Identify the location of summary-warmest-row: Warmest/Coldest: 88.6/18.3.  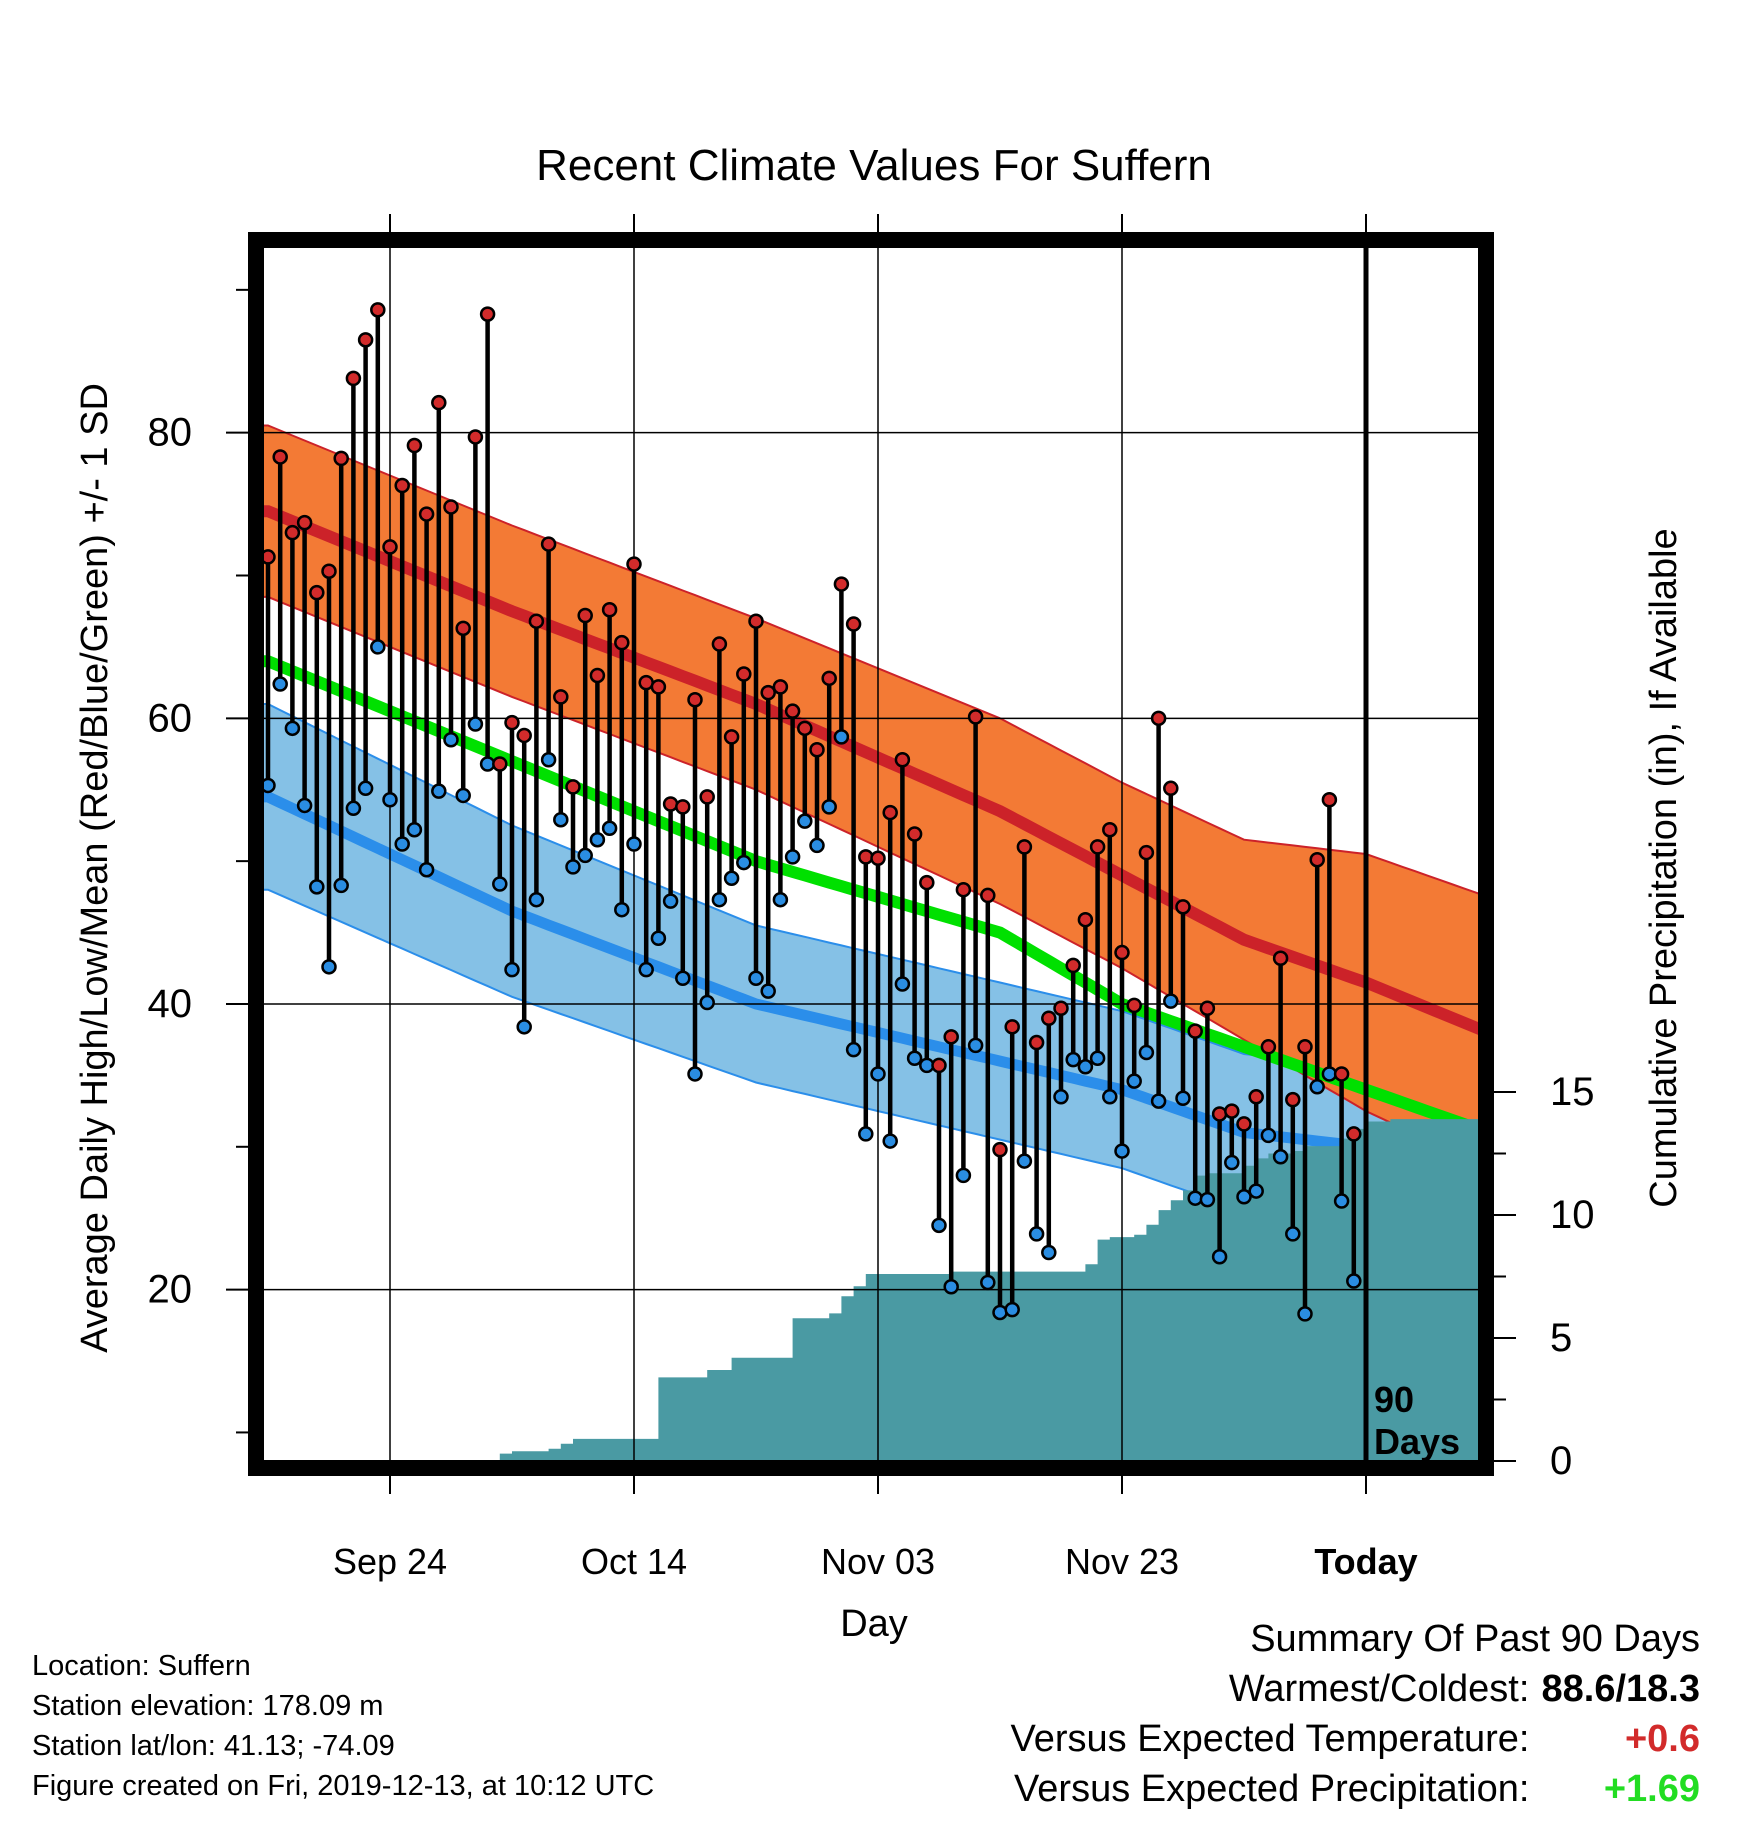
(1464, 1689).